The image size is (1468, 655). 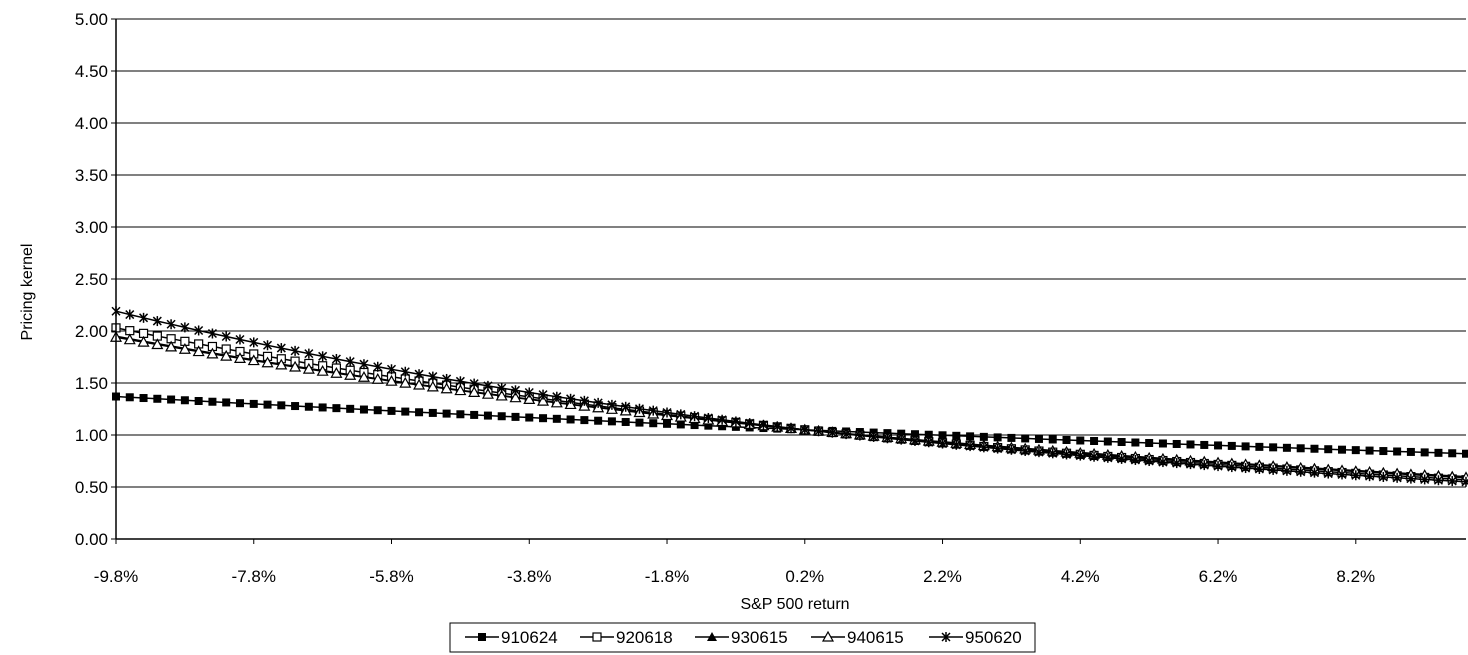 What do you see at coordinates (857, 637) in the screenshot?
I see `legend-item-940615: 940615` at bounding box center [857, 637].